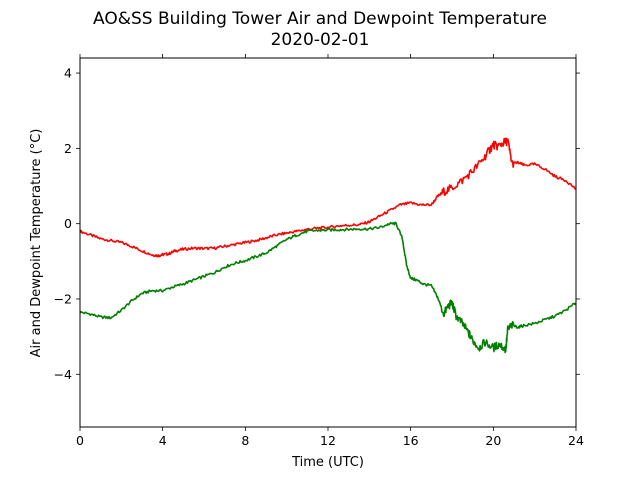  I want to click on y-tick-label: −2, so click(63, 298).